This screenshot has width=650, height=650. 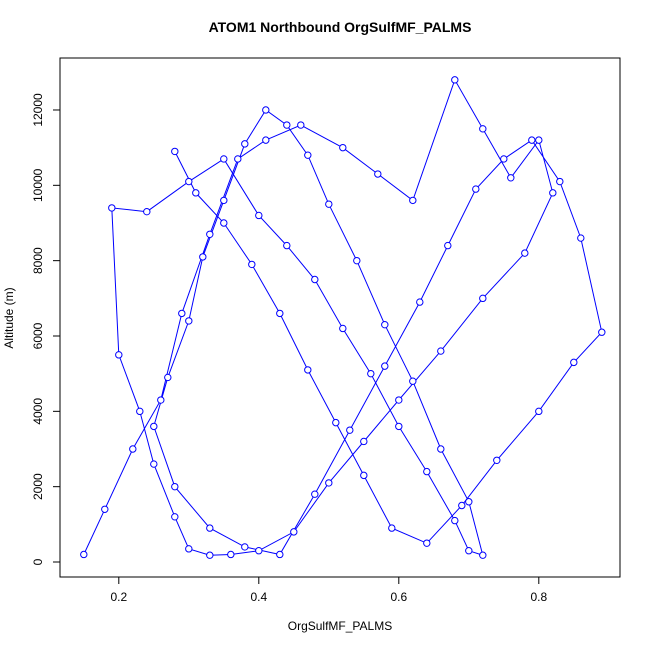 What do you see at coordinates (38, 260) in the screenshot?
I see `y-tick-label: 8000` at bounding box center [38, 260].